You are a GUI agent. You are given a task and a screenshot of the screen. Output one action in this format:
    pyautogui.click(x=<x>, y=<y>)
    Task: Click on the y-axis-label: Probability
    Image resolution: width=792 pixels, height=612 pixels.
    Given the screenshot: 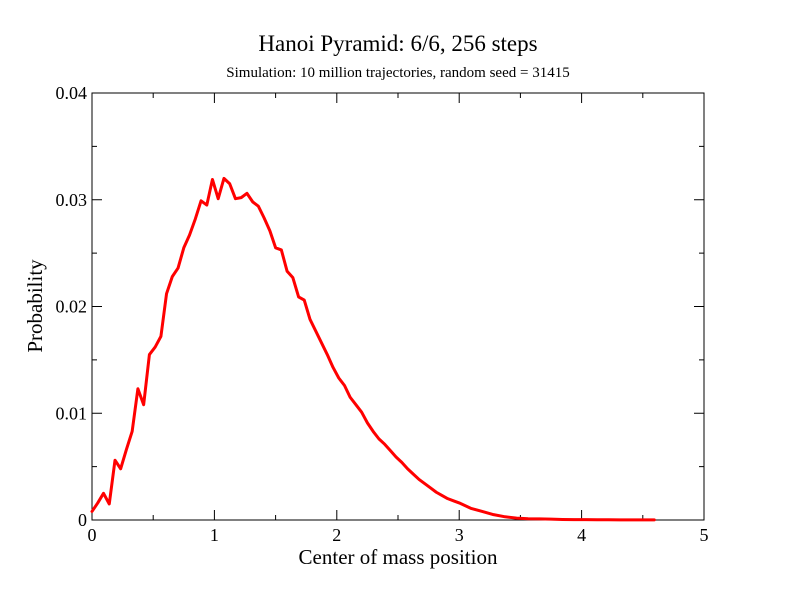 What is the action you would take?
    pyautogui.click(x=35, y=306)
    